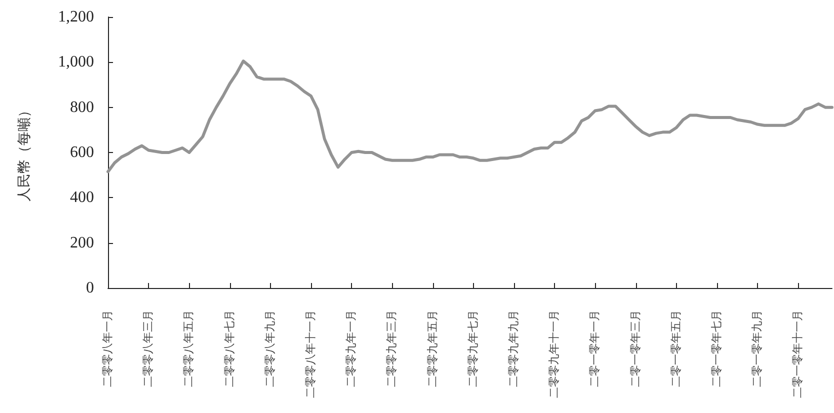 Image resolution: width=834 pixels, height=413 pixels. I want to click on y-tick-label: 400, so click(82, 197).